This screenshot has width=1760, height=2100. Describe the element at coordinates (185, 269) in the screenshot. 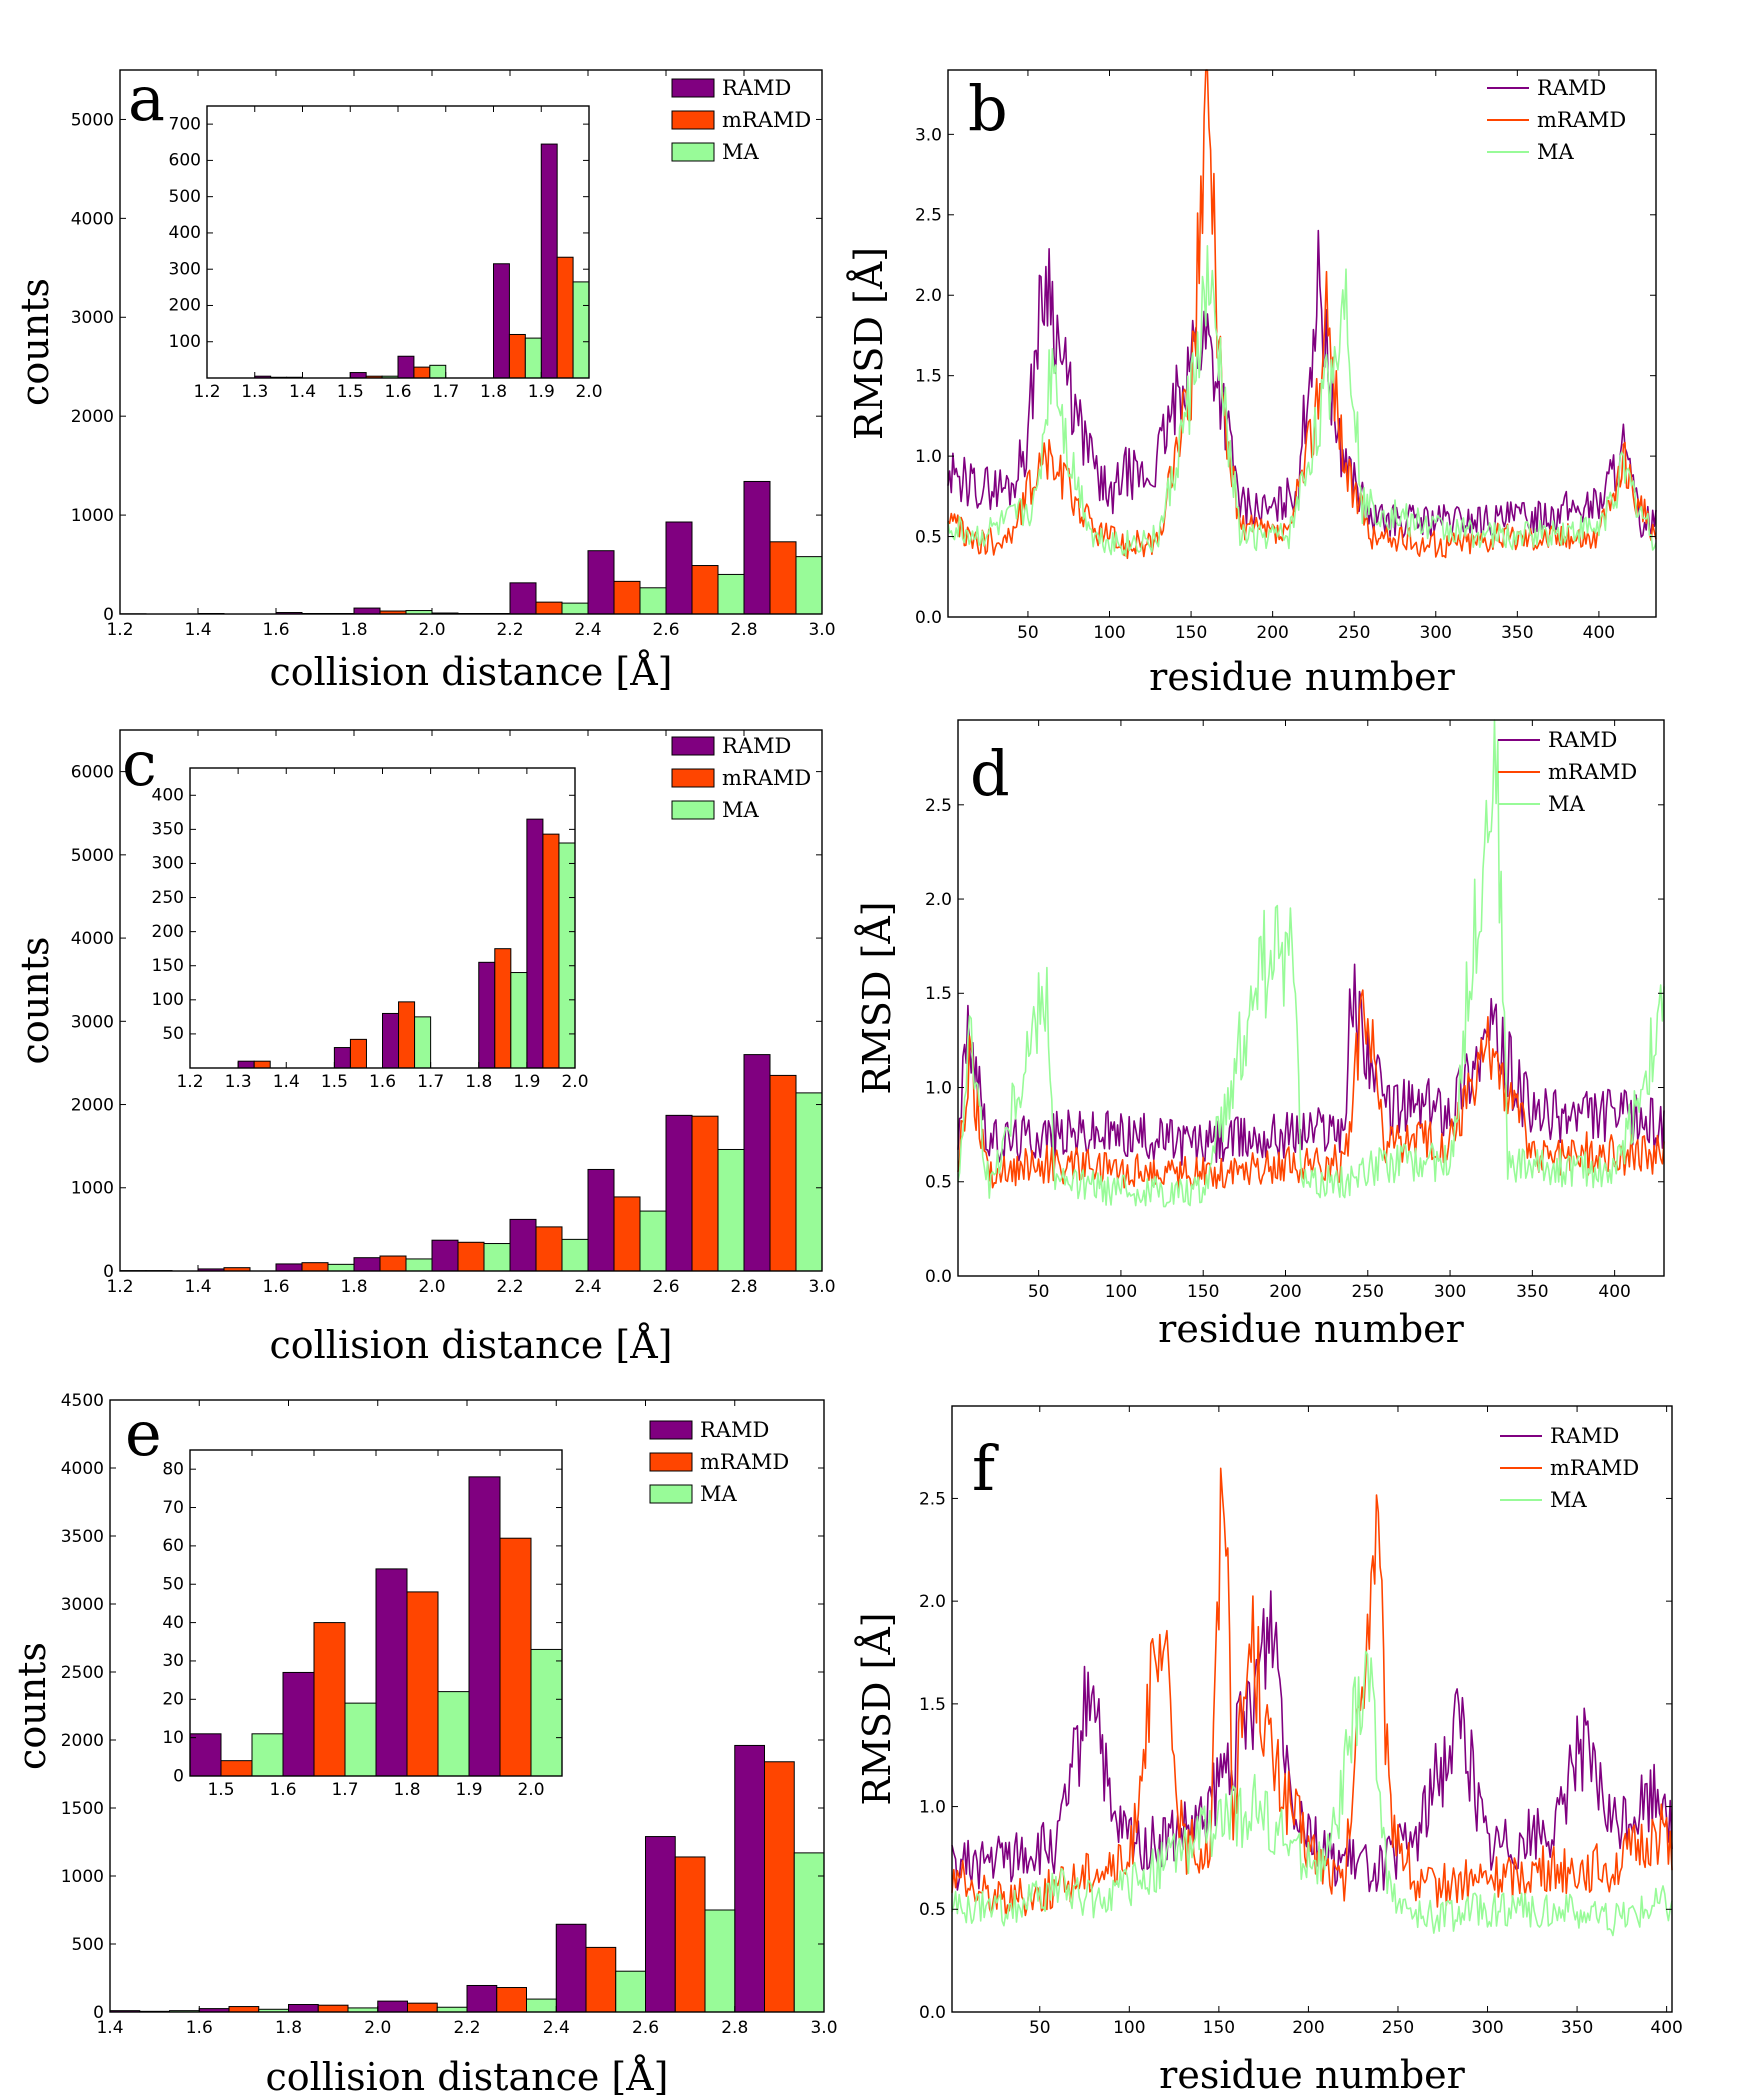

I see `y-tick-label: 300` at that location.